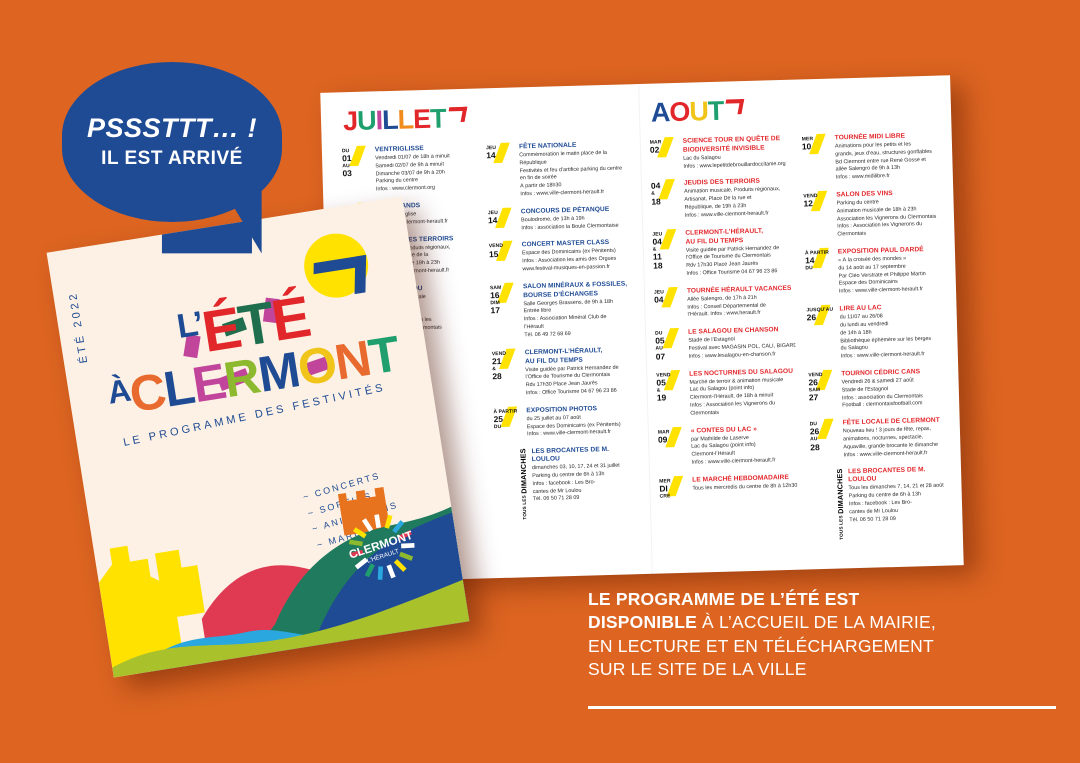 This screenshot has height=763, width=1080. Describe the element at coordinates (806, 146) in the screenshot. I see `event-day: 10` at that location.